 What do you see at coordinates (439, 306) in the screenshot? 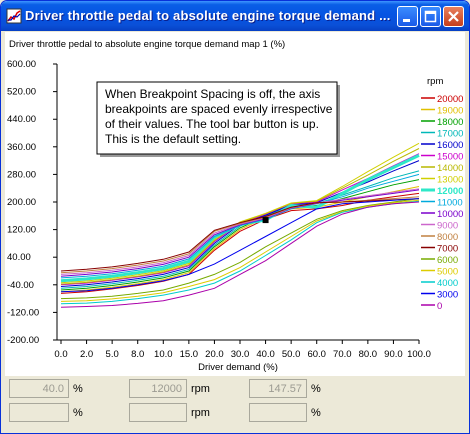
I see `legend-label-0: 0` at bounding box center [439, 306].